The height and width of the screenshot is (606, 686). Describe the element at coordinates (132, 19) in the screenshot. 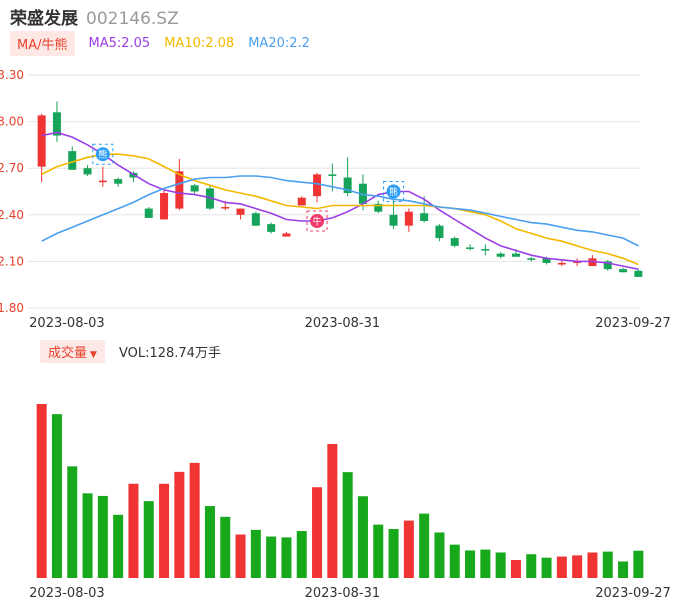

I see `stock-code: 002146.SZ` at that location.